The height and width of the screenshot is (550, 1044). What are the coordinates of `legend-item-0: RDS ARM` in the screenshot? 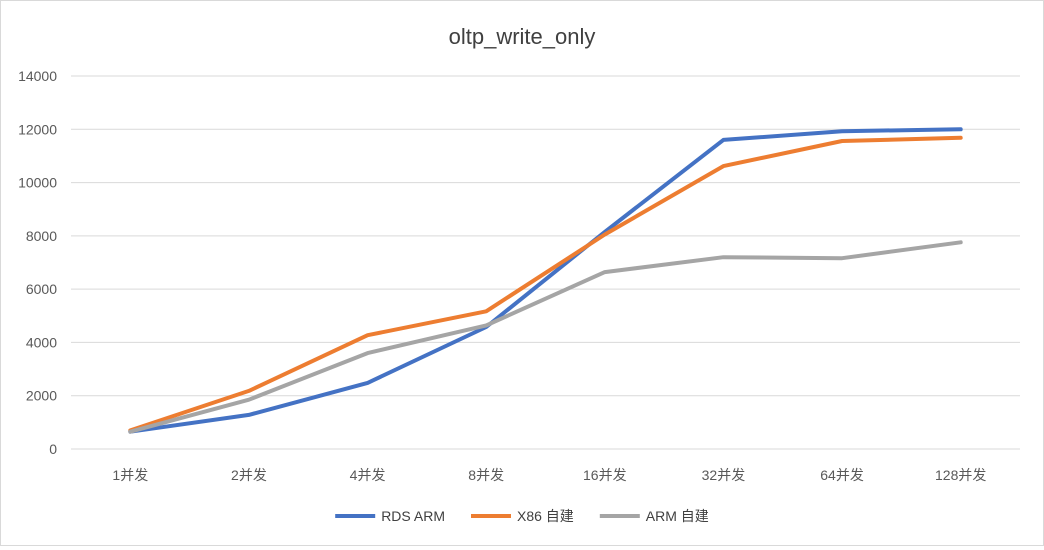 It's located at (390, 516).